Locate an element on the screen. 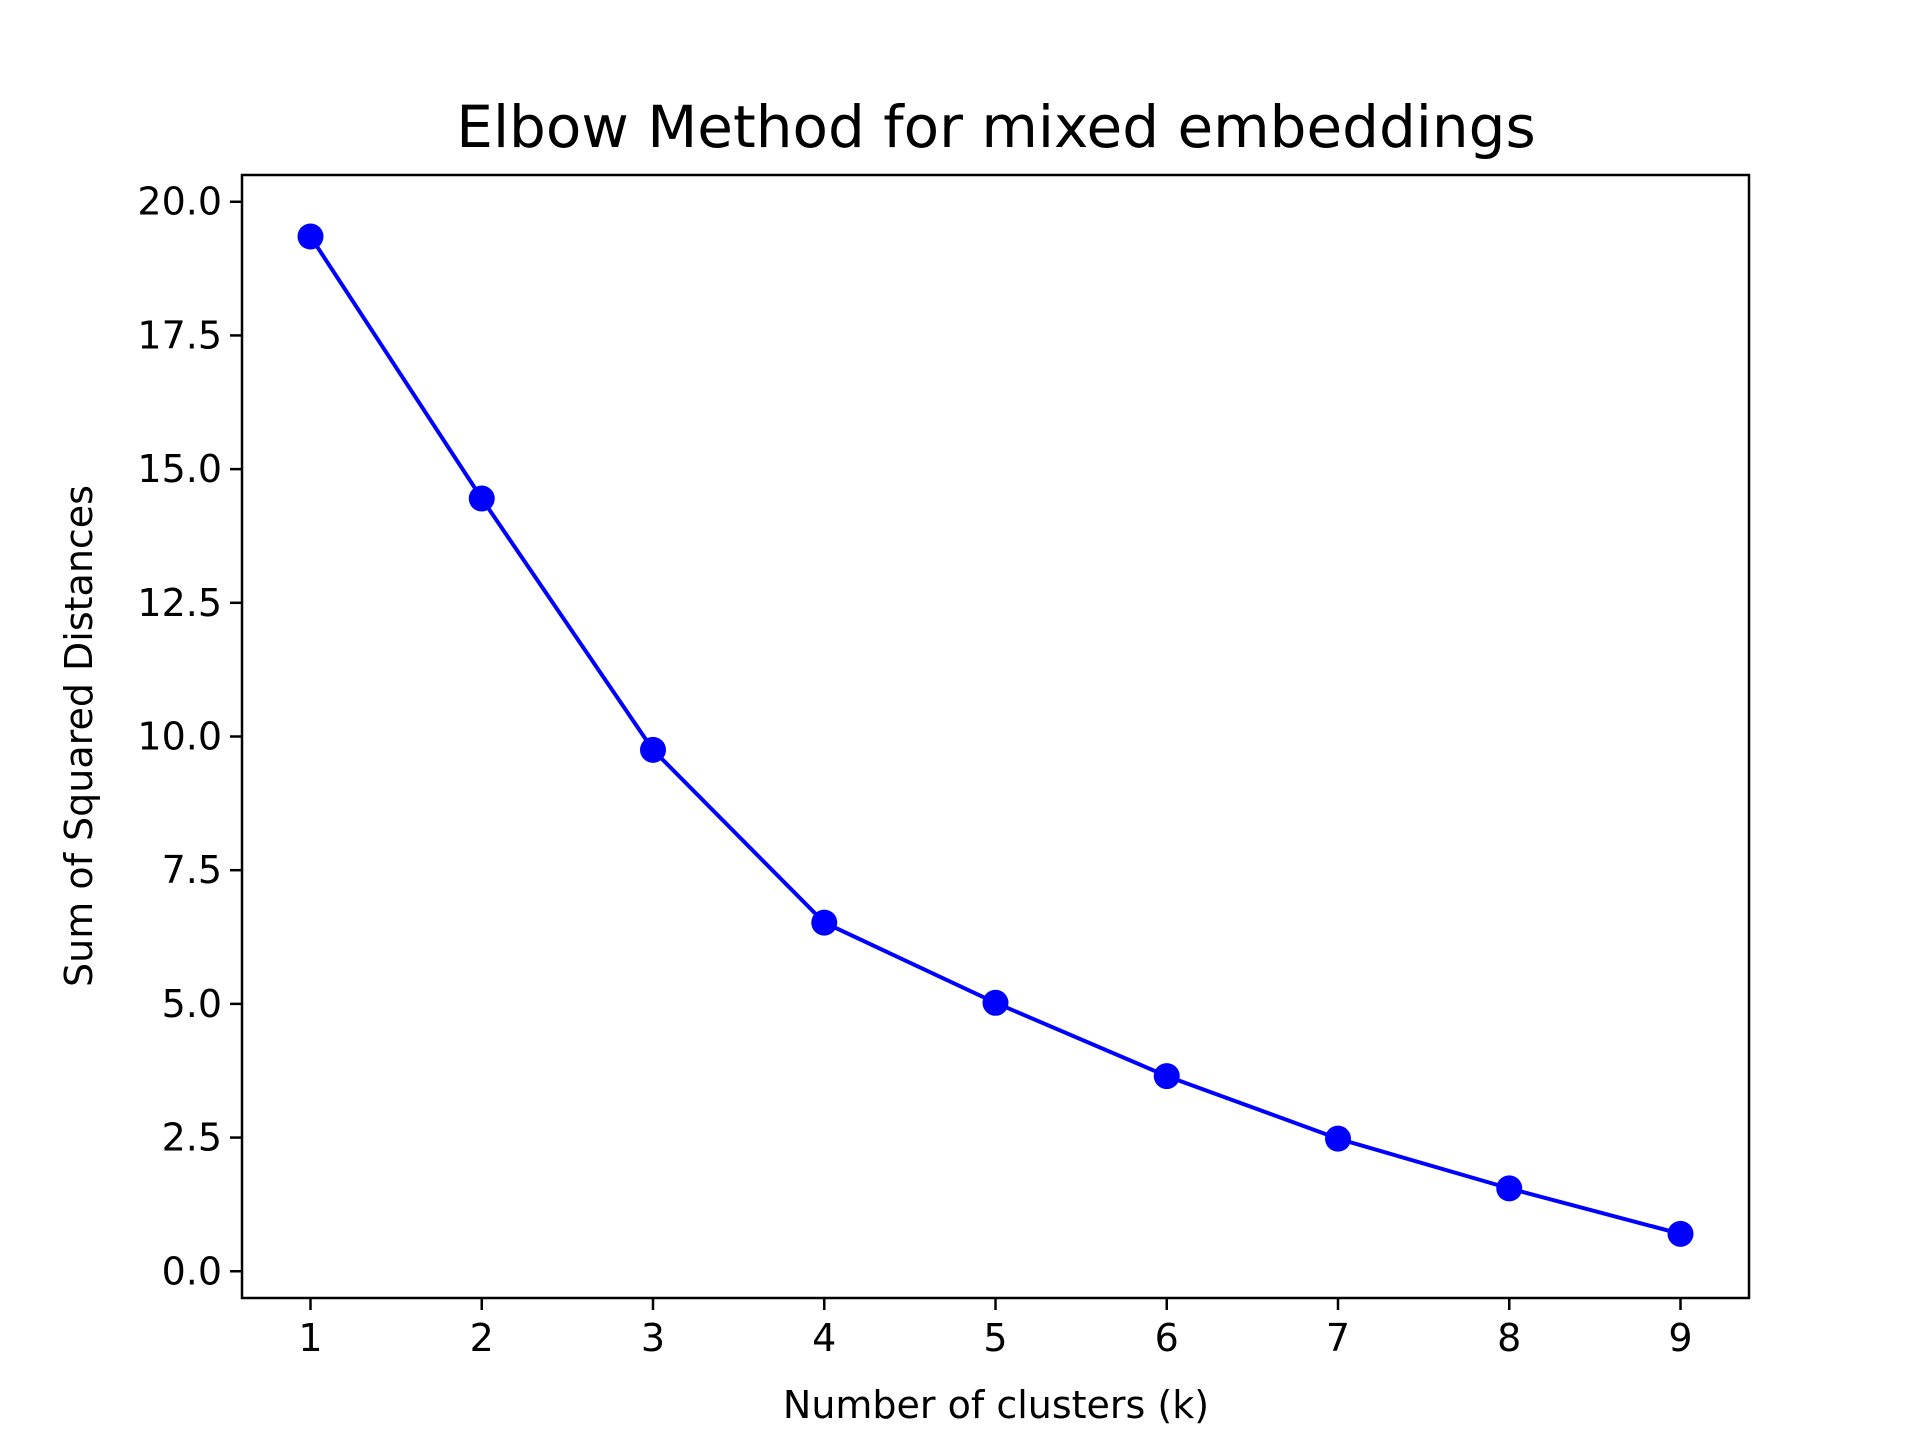  y-tick-label: 0.0 is located at coordinates (192, 1271).